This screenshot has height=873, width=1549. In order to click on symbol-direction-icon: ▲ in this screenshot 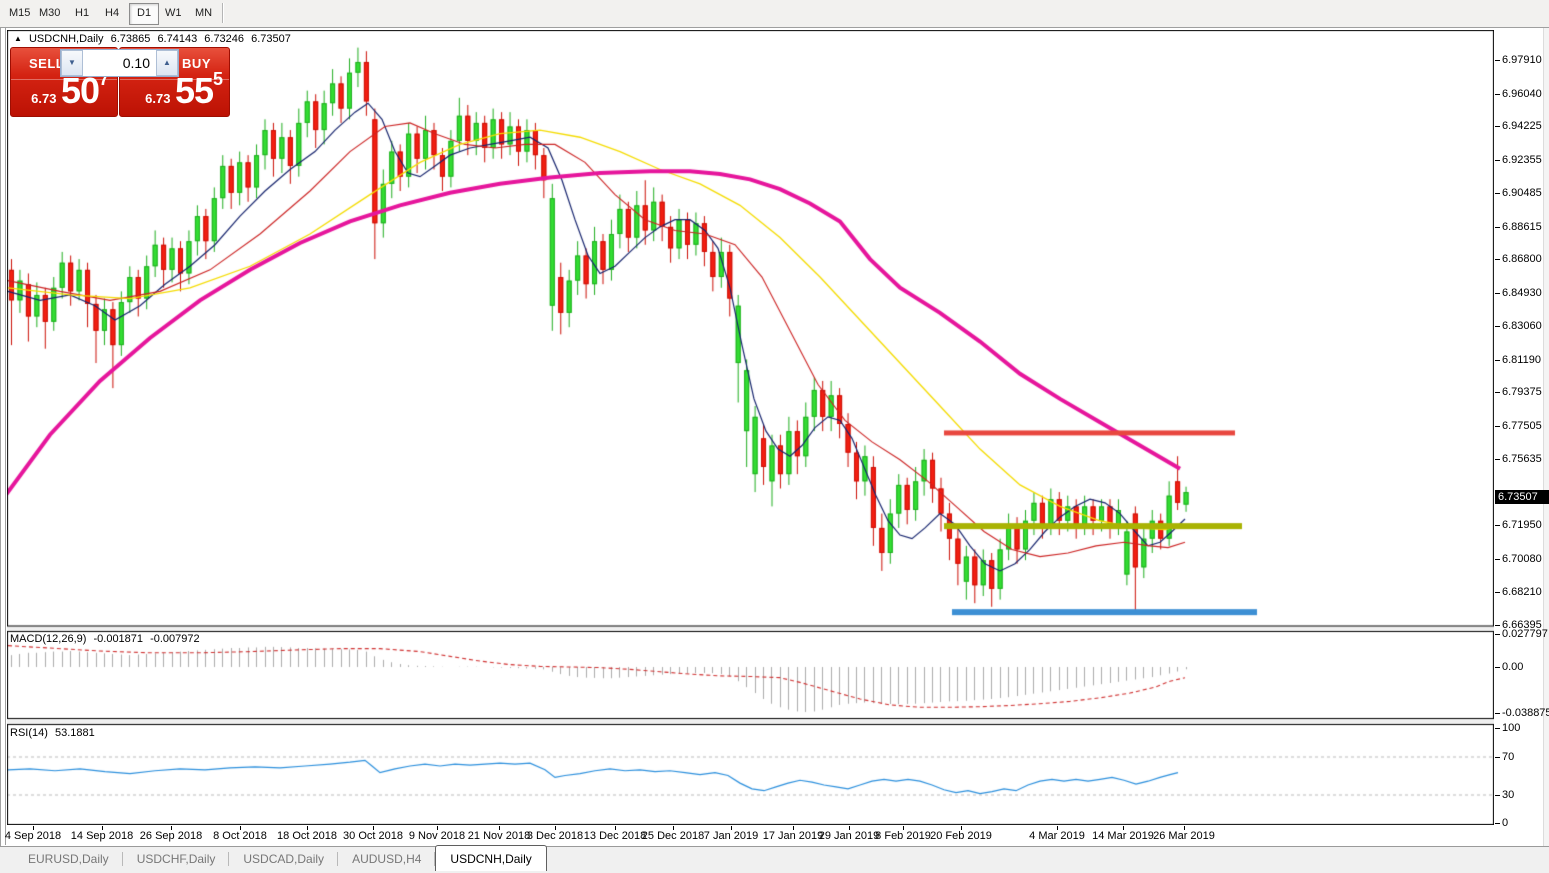, I will do `click(18, 38)`.